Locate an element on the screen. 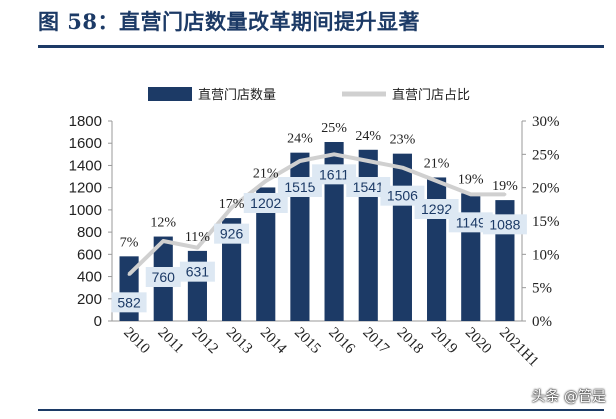  x-axis-tick-label: 2017 is located at coordinates (375, 341).